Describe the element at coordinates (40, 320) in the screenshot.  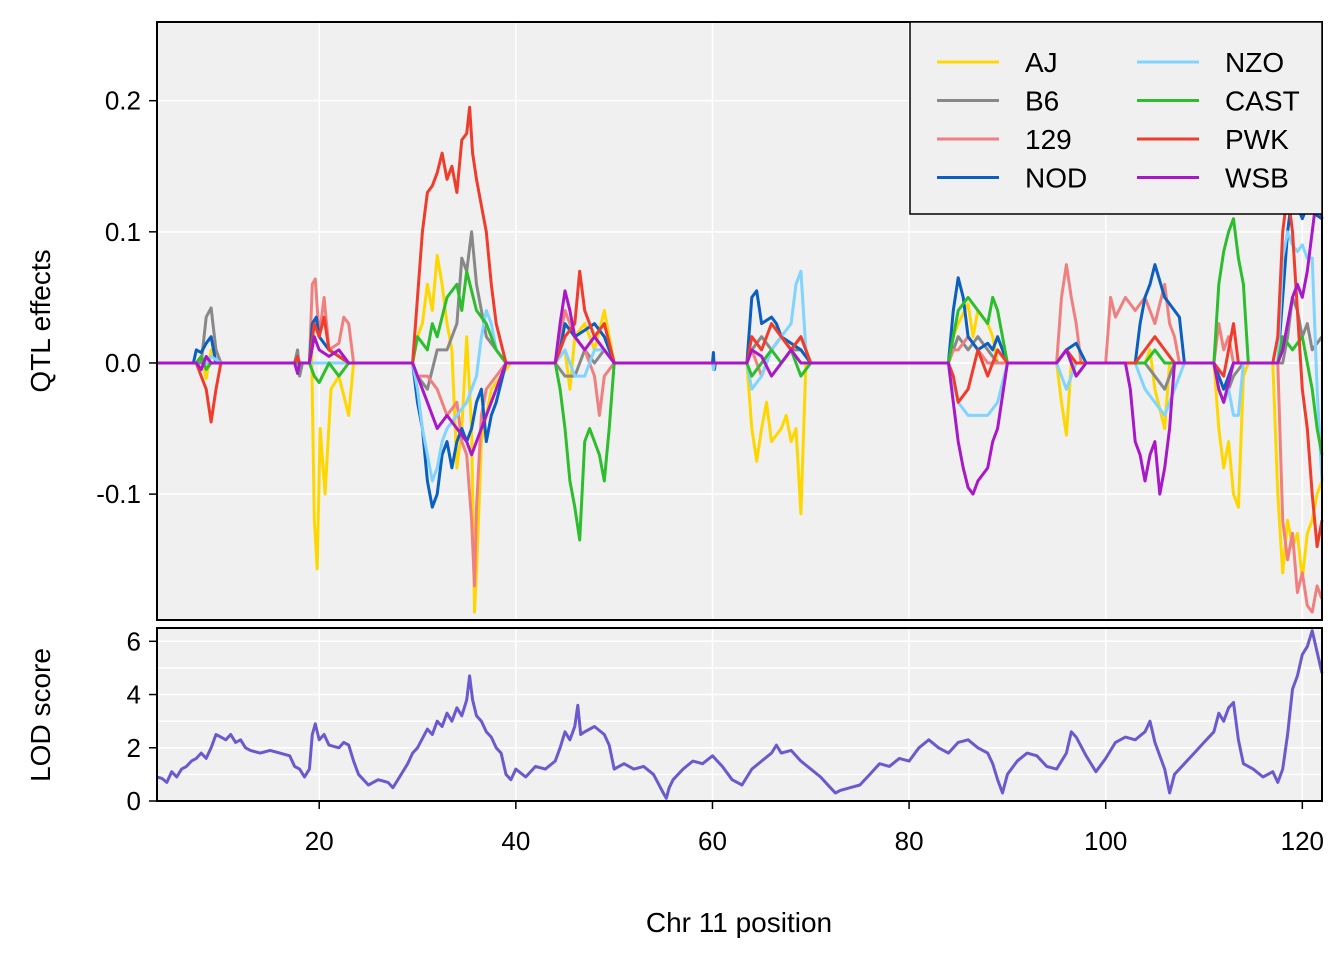
I see `effects-y-axis-label: QTL effects` at that location.